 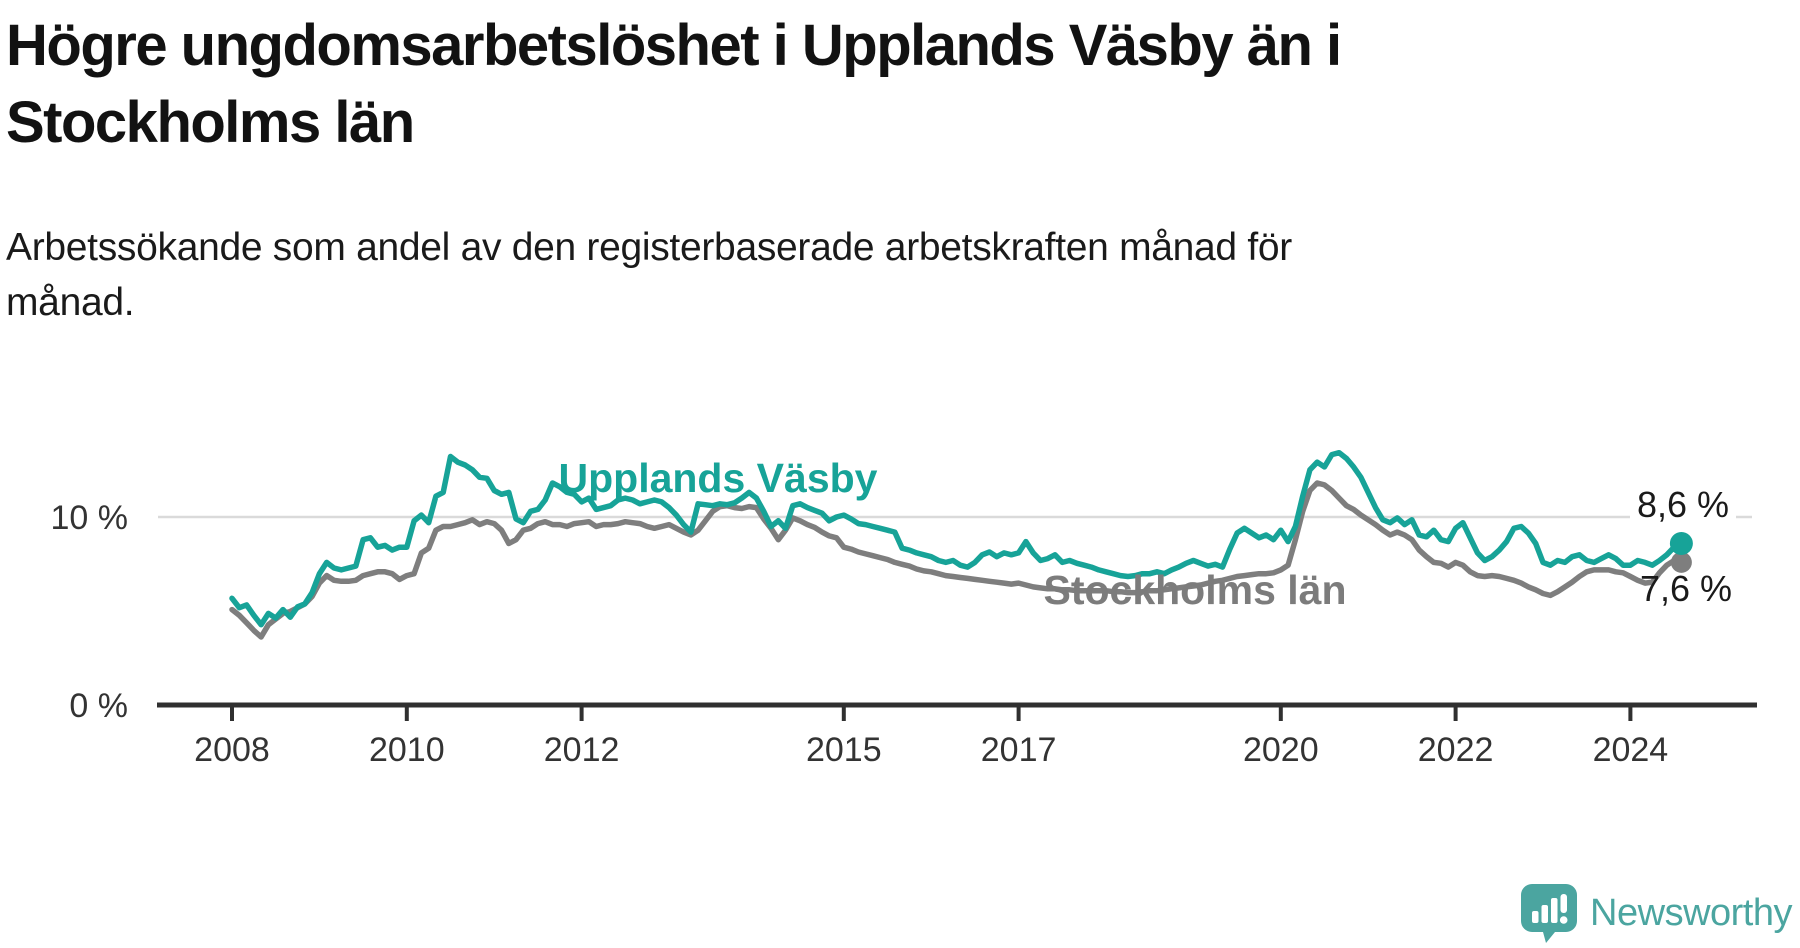 I want to click on newsworthy-bar-chart-bubble-icon, so click(x=1549, y=913).